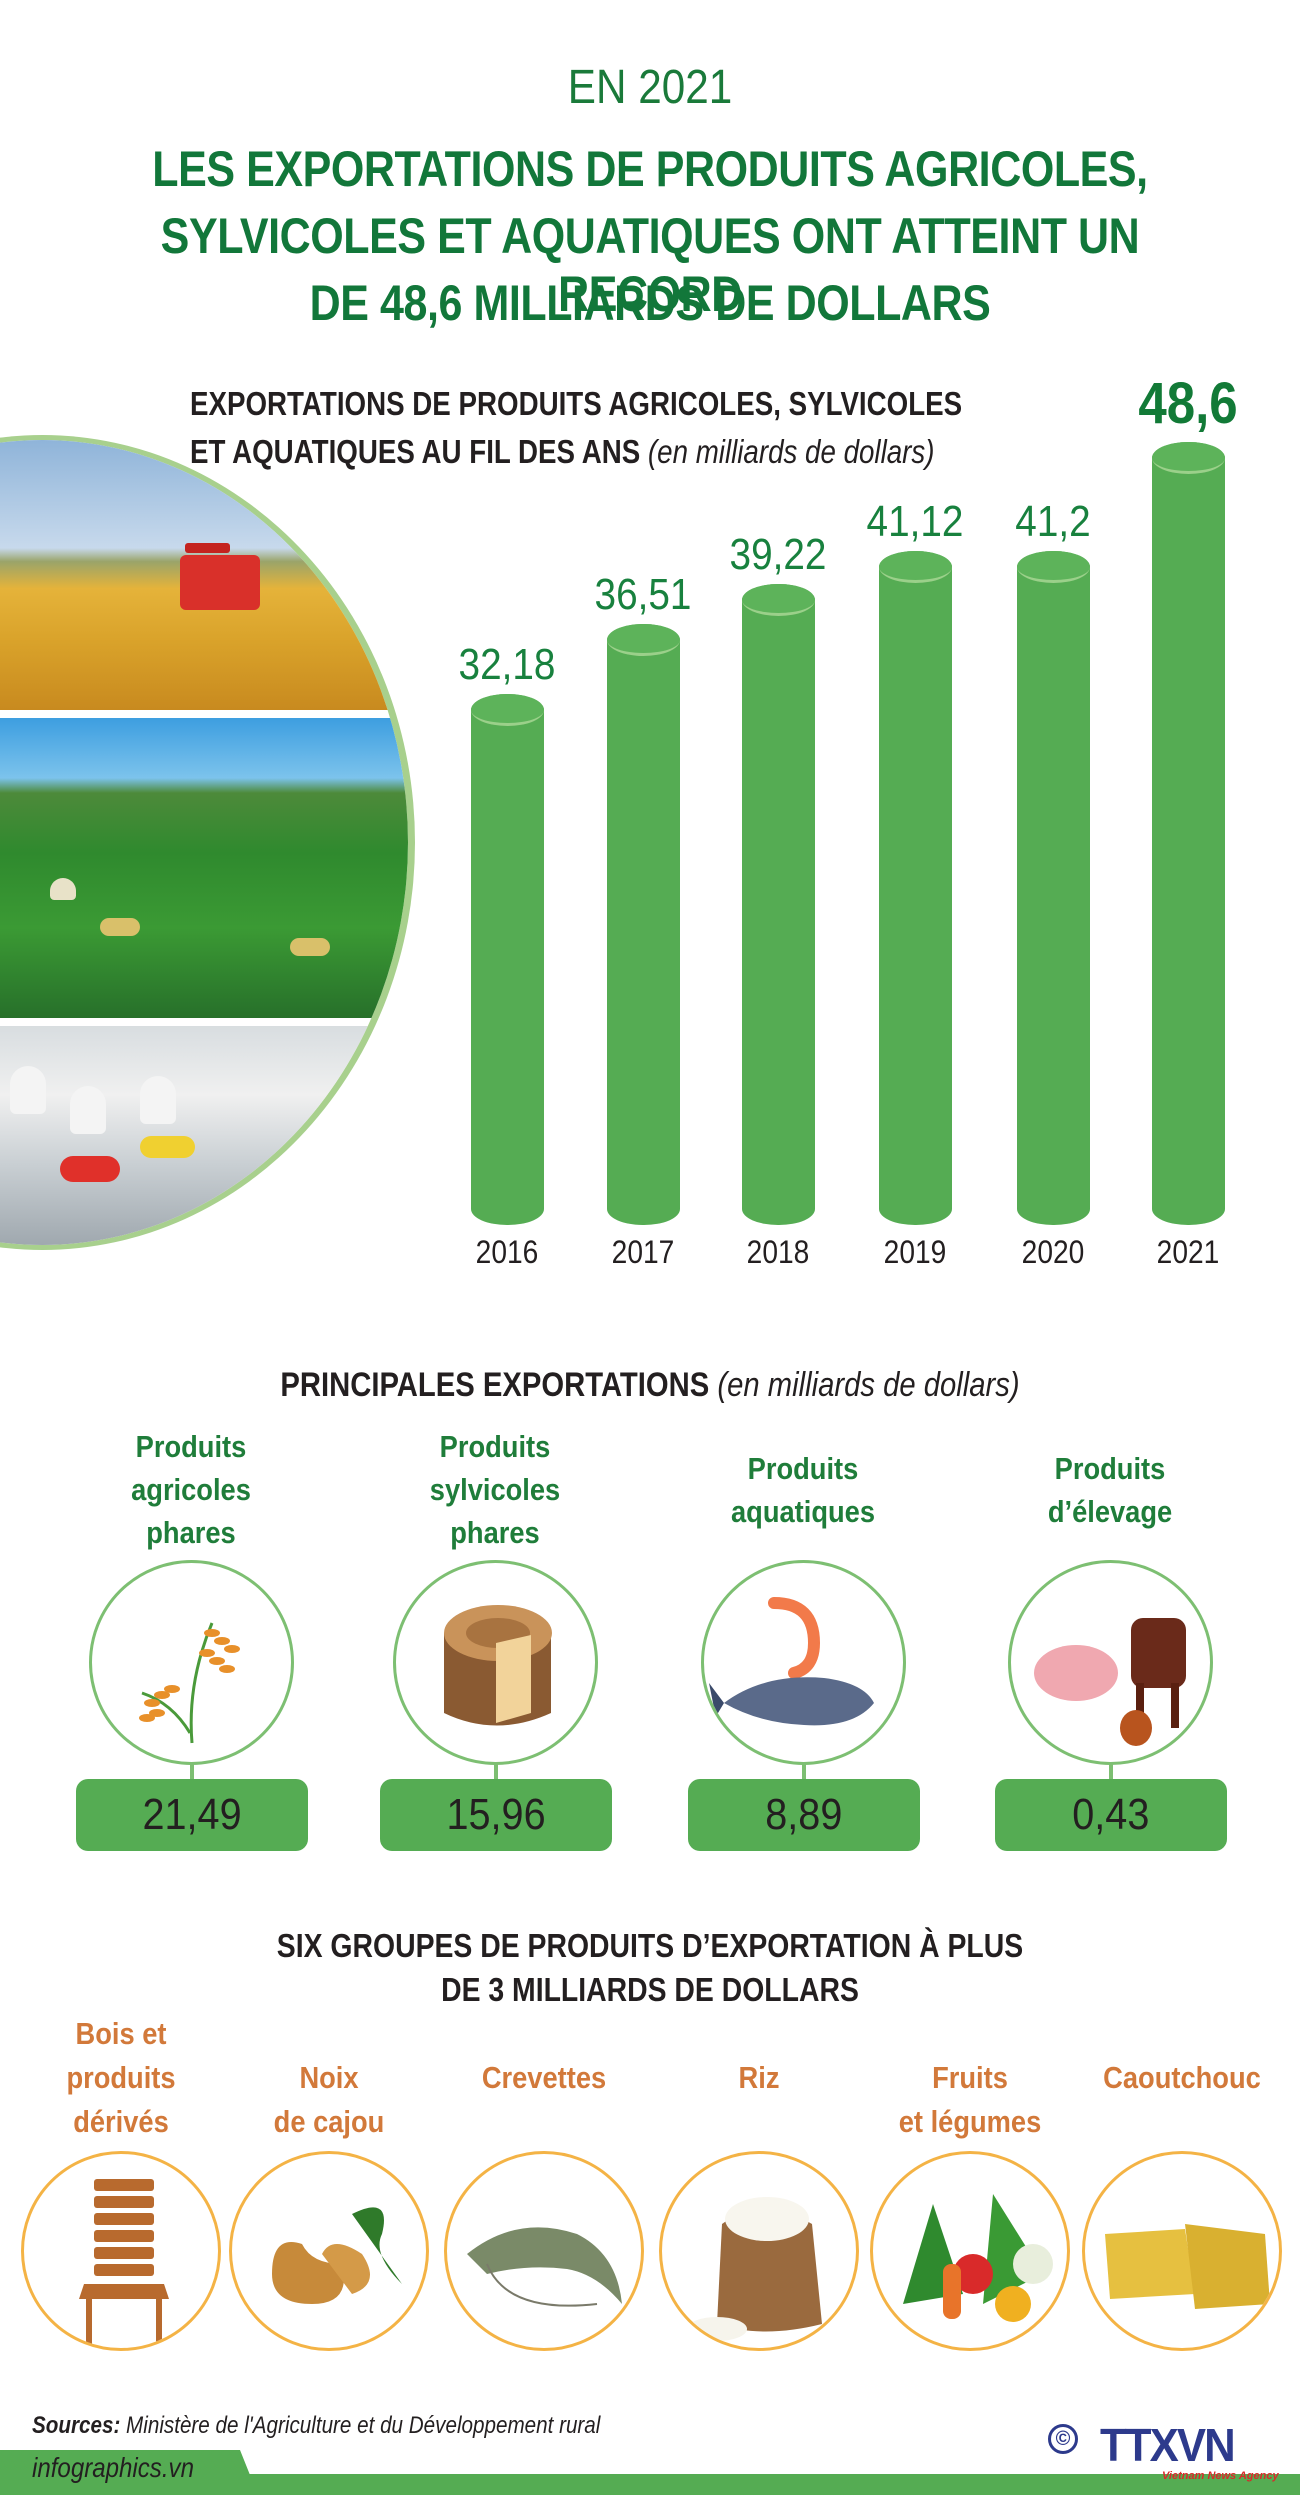 This screenshot has width=1300, height=2495. I want to click on site-link: infographics.vn, so click(113, 2467).